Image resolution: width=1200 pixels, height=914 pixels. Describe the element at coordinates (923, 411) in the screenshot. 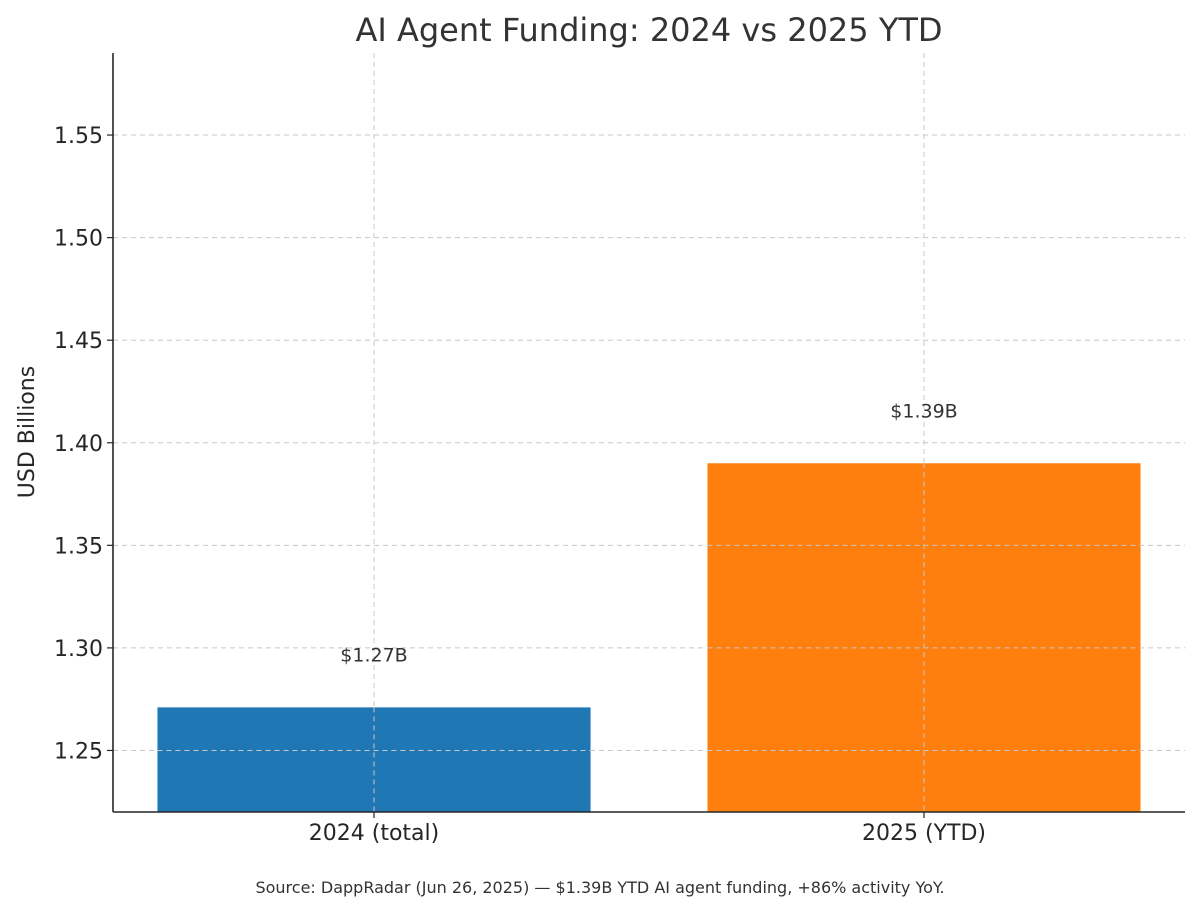

I see `bar-value-label: $1.39B` at that location.